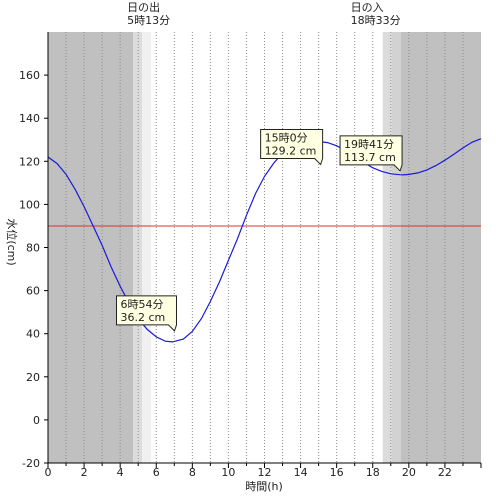 Image resolution: width=496 pixels, height=496 pixels. Describe the element at coordinates (367, 7) in the screenshot. I see `sunset-label: 日の入` at that location.